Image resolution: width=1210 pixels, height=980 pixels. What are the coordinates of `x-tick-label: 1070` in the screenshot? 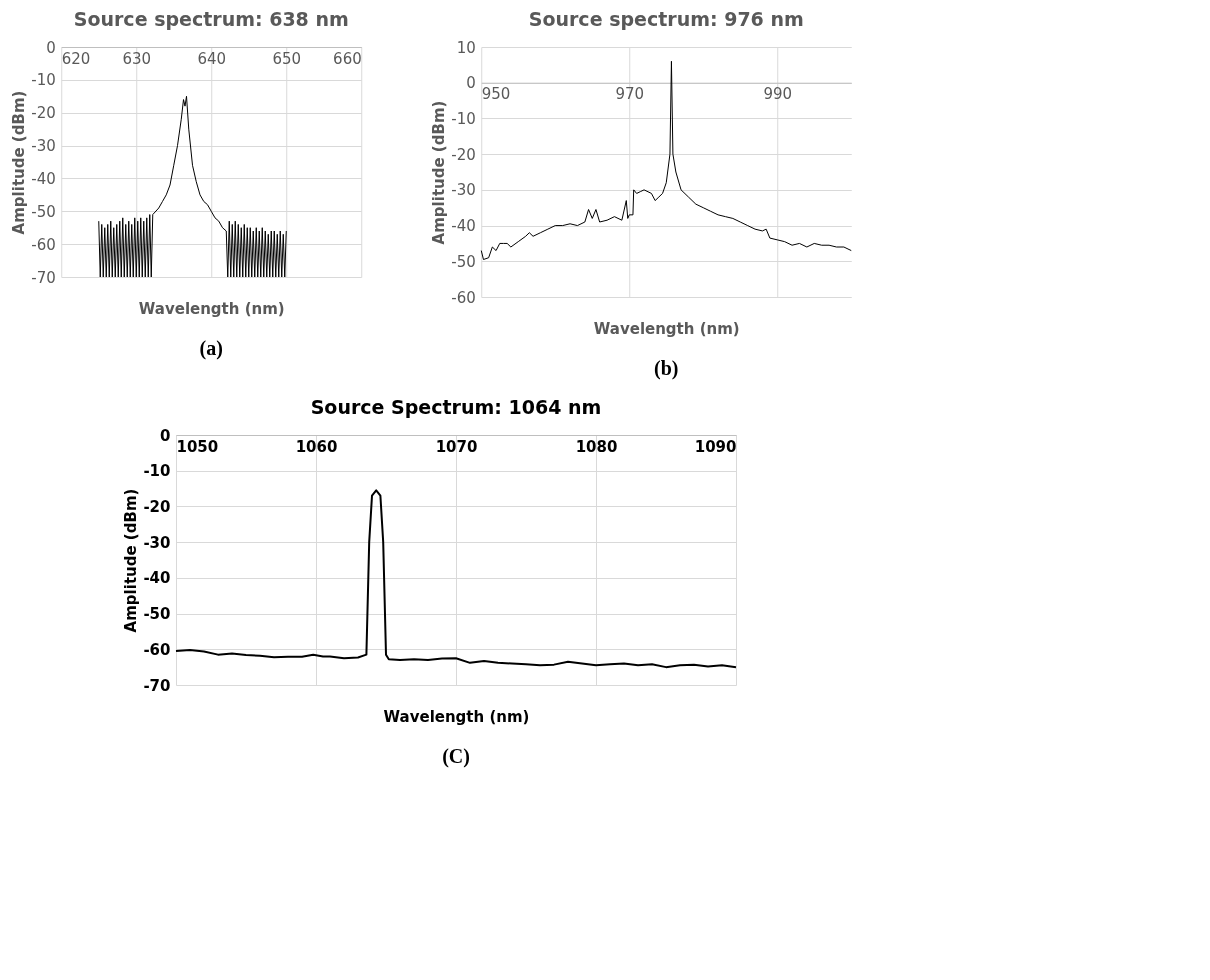 It's located at (456, 446).